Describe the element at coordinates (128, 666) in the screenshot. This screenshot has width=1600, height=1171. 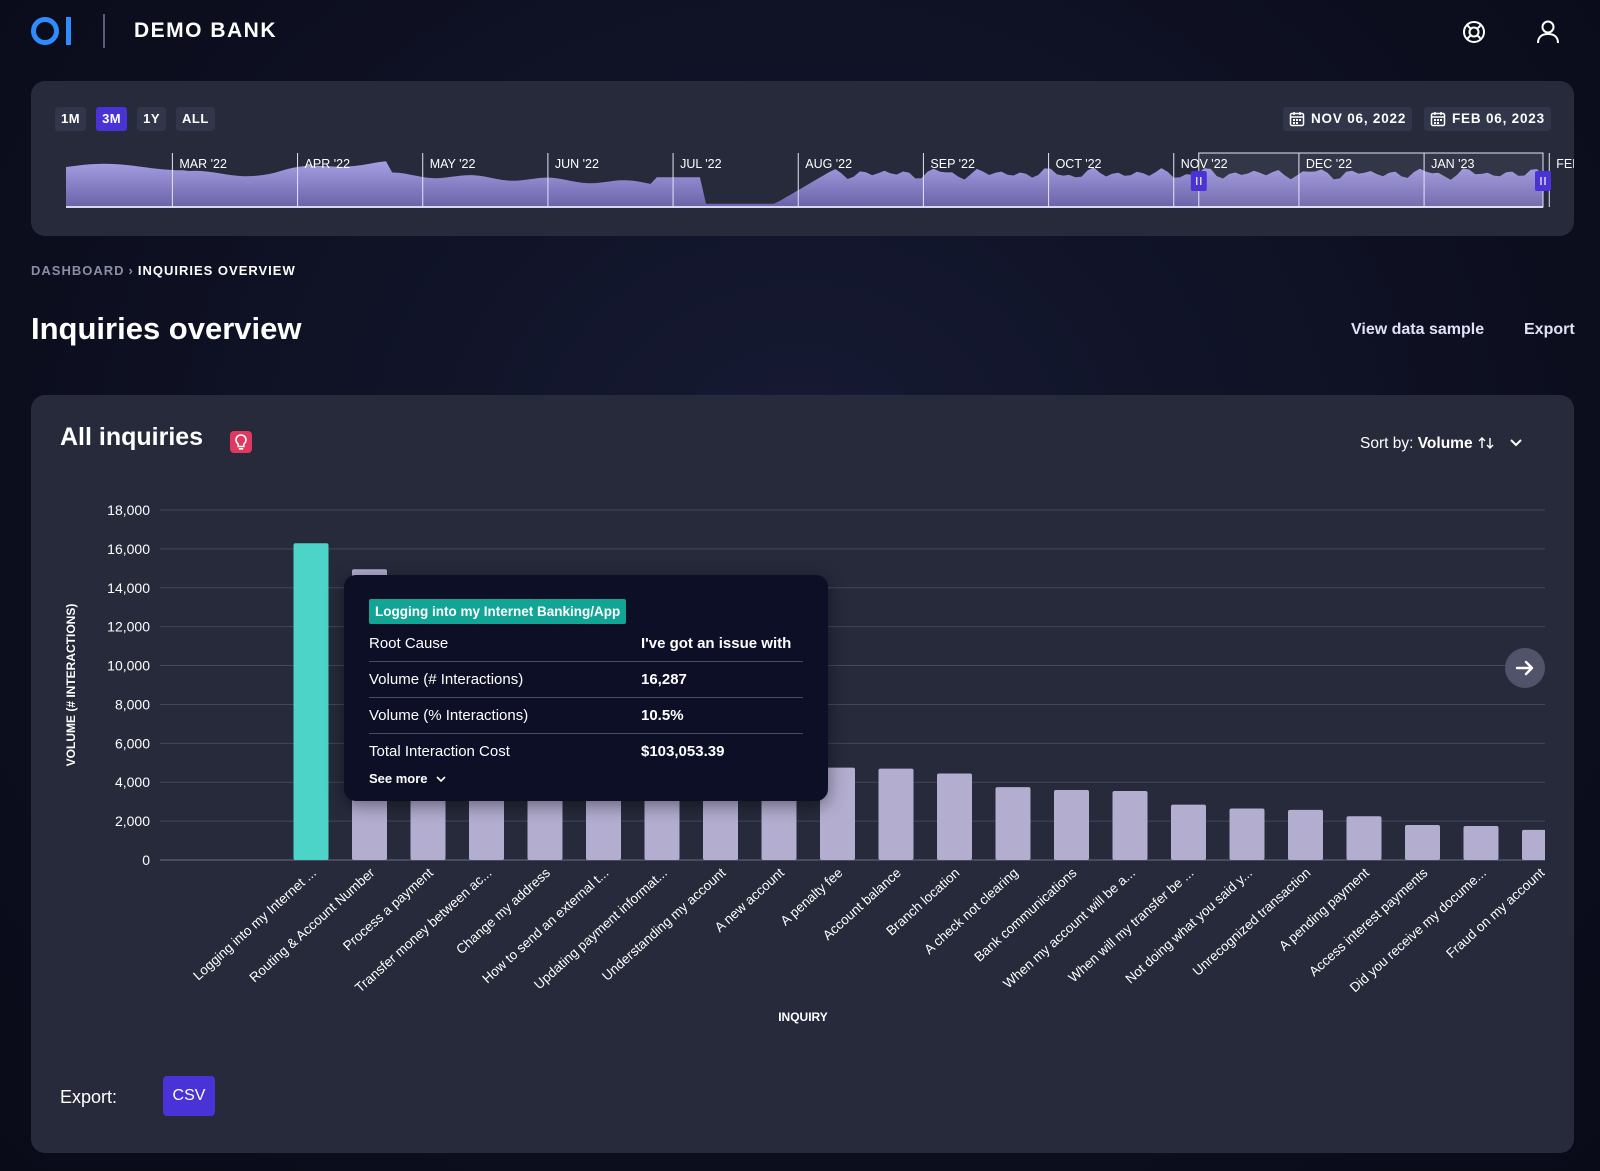
I see `y-tick-label: 10,000` at that location.